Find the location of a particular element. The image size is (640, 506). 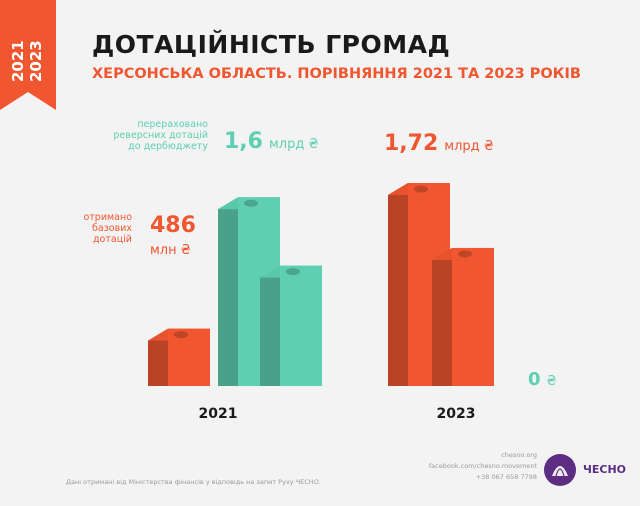

page-title: ДОТАЦІЙНІСТЬ ГРОМАД is located at coordinates (271, 44).